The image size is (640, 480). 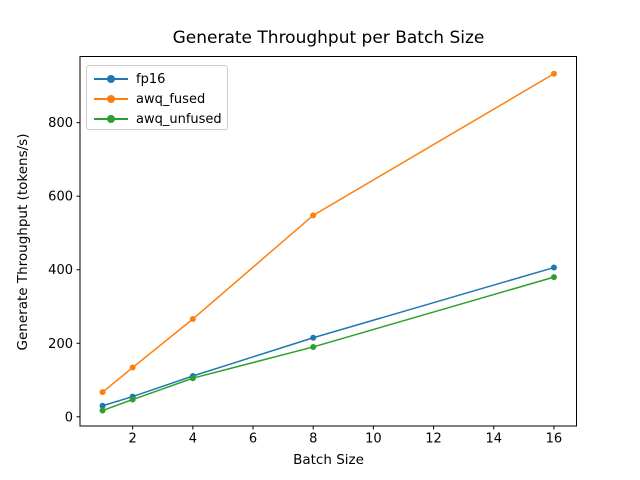 I want to click on y-axis-label: Generate Throughput (tokens/s), so click(x=23, y=242).